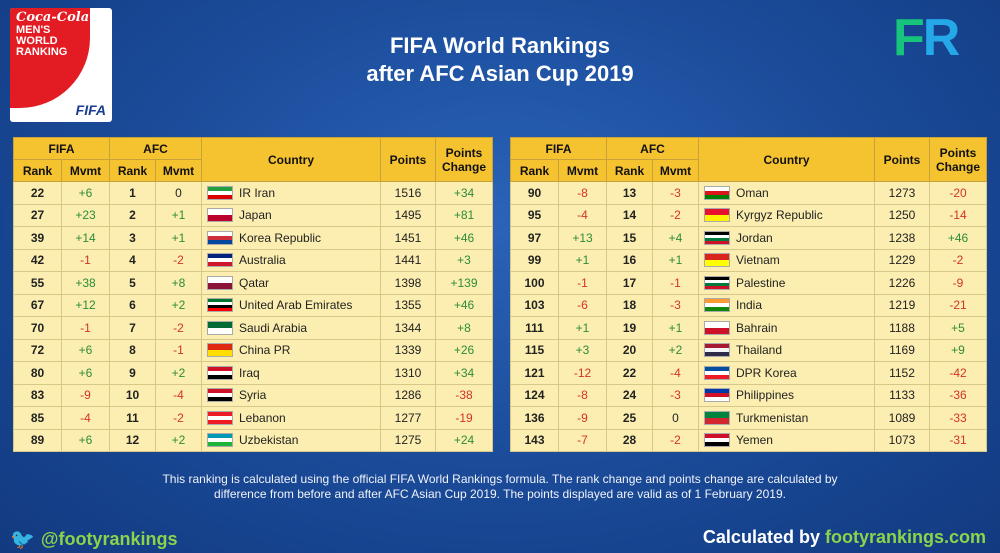  Describe the element at coordinates (748, 395) in the screenshot. I see `table-row: 124 -8 24 -3 Philippines 1133 -36` at that location.